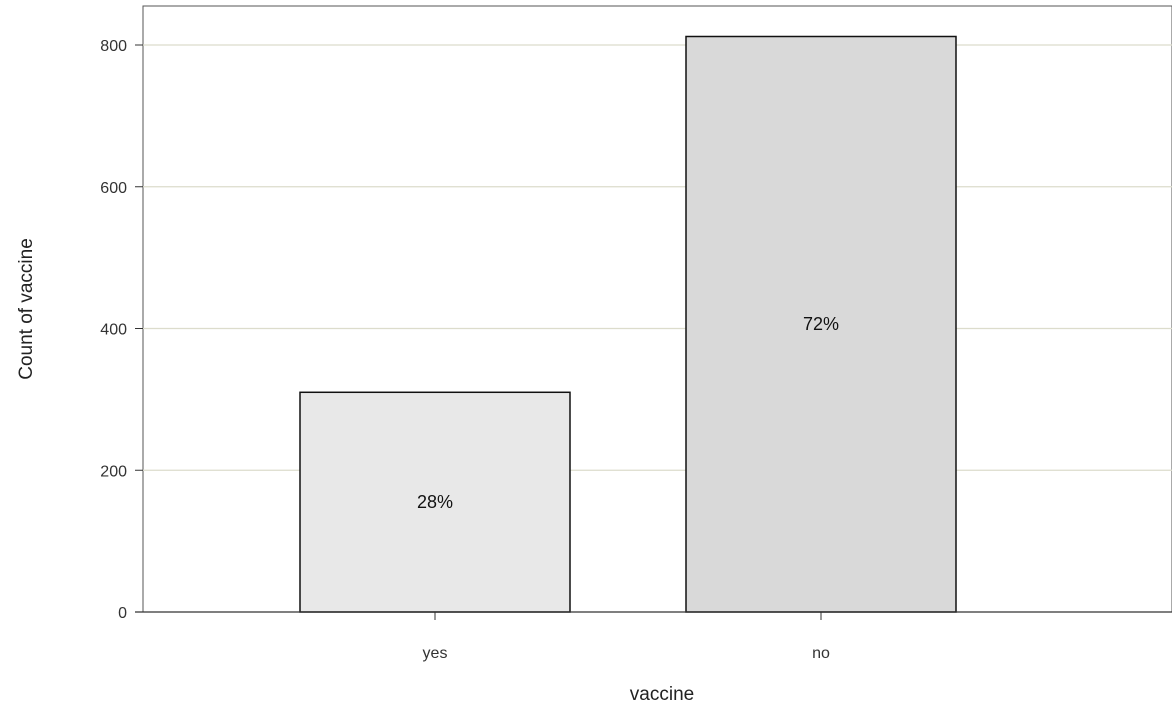  I want to click on y-tick-label-400: 400, so click(113, 330).